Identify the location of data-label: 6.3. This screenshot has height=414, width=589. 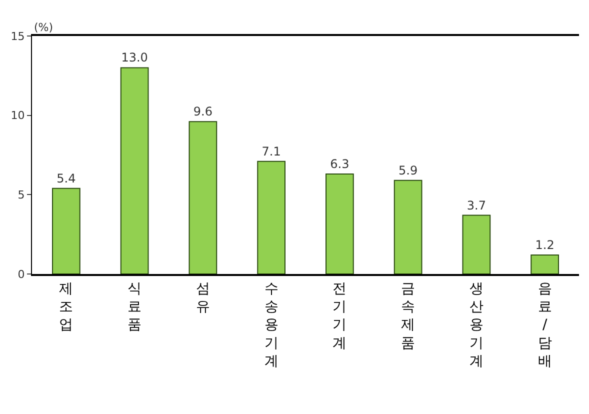
(340, 164).